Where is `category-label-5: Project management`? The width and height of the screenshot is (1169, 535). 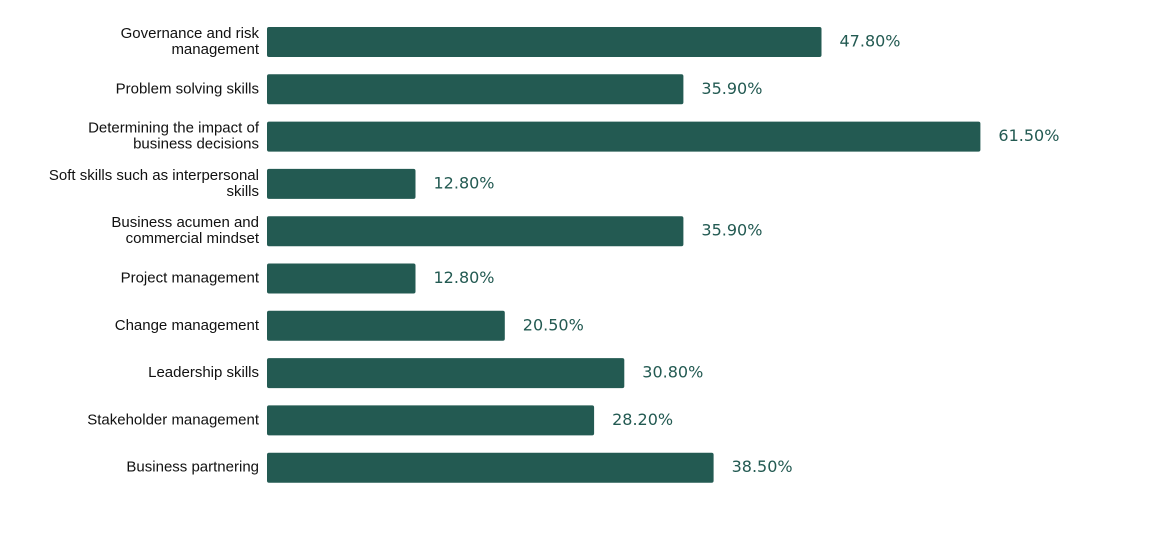
category-label-5: Project management is located at coordinates (190, 277).